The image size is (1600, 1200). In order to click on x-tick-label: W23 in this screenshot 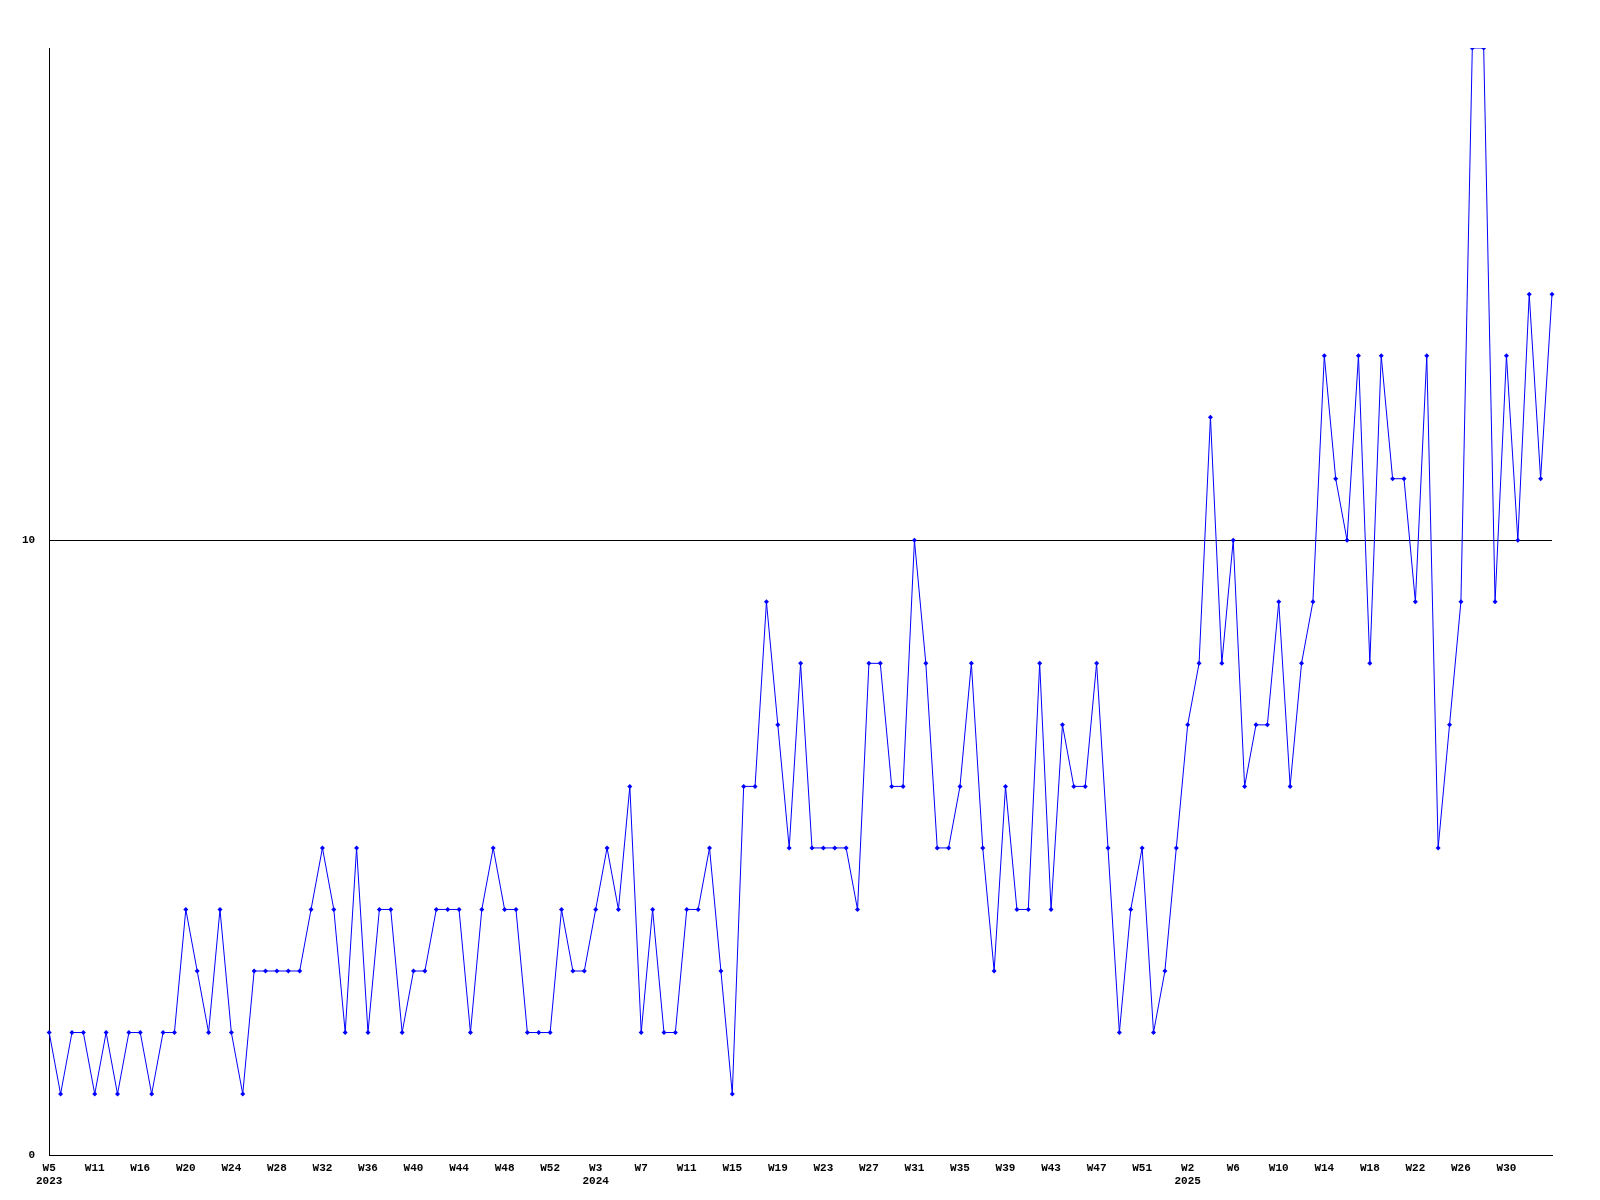, I will do `click(823, 1167)`.